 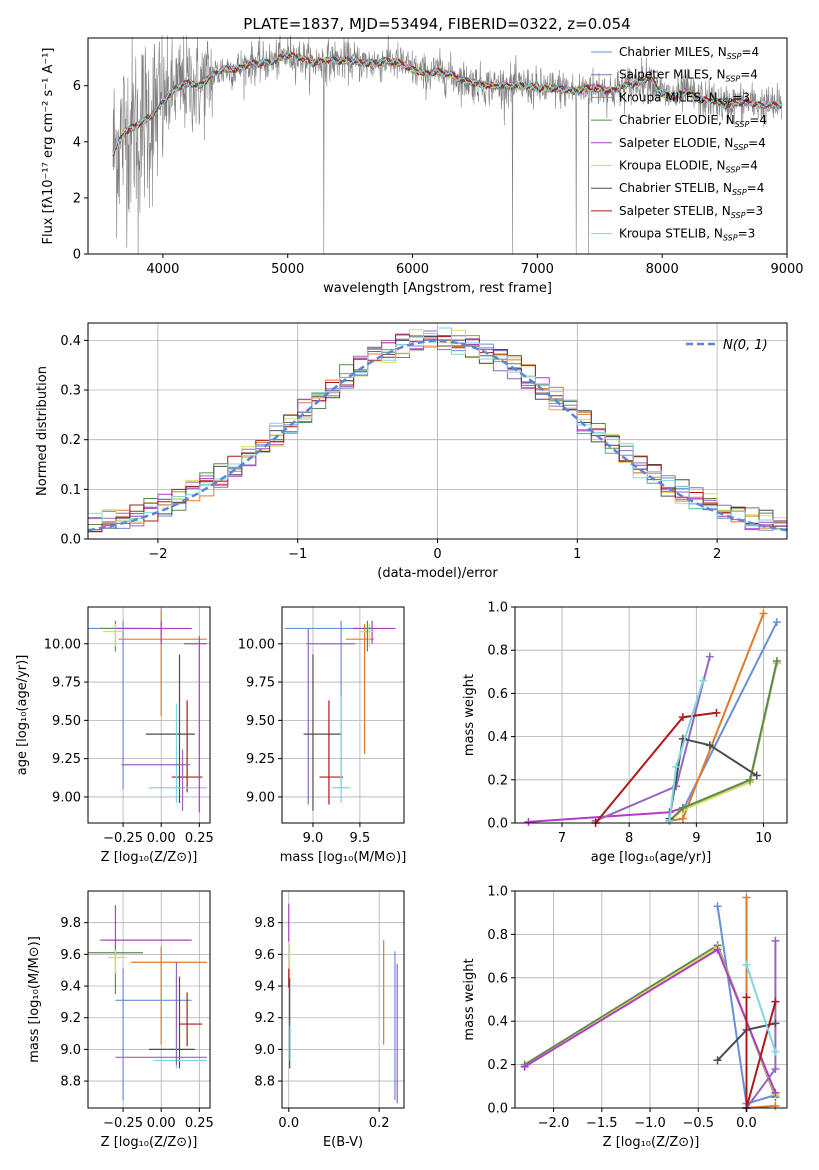 I want to click on x-tick-label: −1.5, so click(x=602, y=1123).